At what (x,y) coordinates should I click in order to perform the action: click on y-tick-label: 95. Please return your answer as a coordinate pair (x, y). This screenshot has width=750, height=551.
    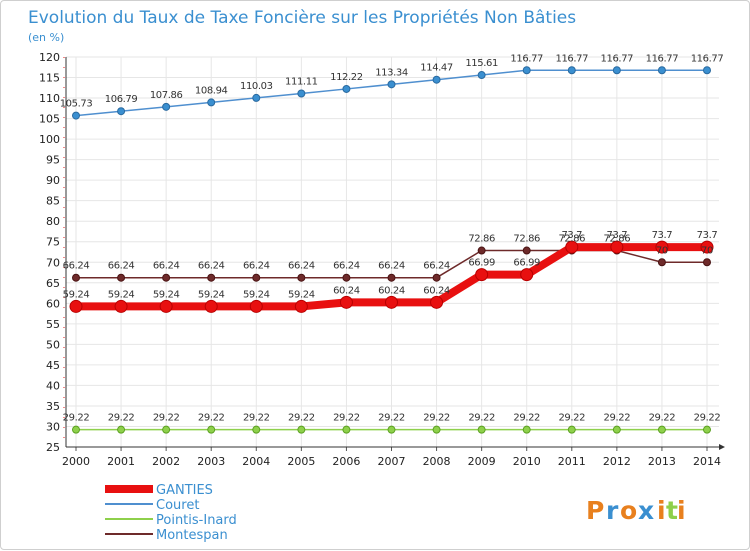
    Looking at the image, I should click on (53, 160).